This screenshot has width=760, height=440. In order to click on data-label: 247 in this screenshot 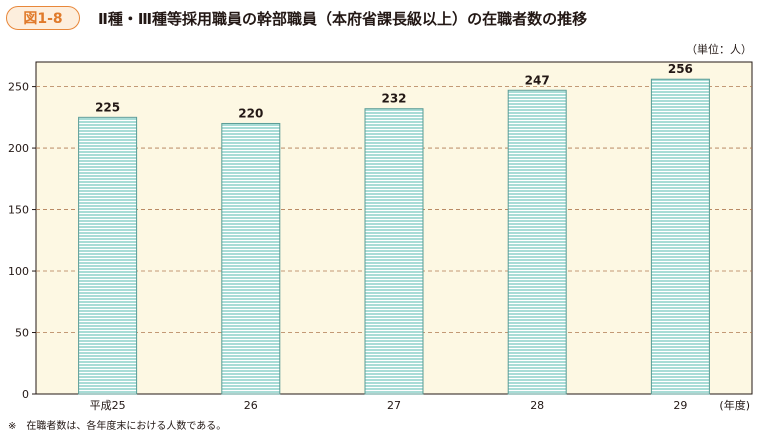, I will do `click(537, 80)`.